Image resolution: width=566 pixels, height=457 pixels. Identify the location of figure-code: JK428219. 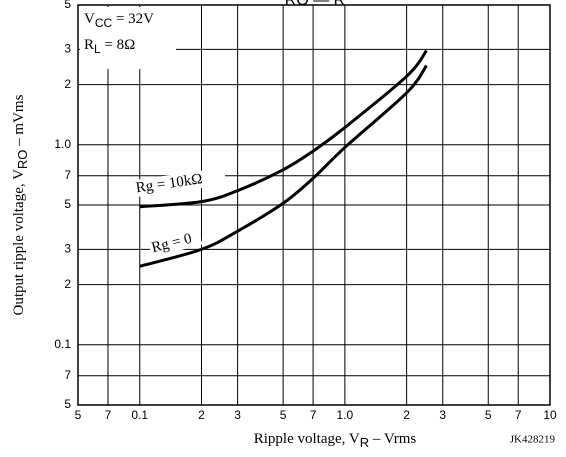
(533, 440).